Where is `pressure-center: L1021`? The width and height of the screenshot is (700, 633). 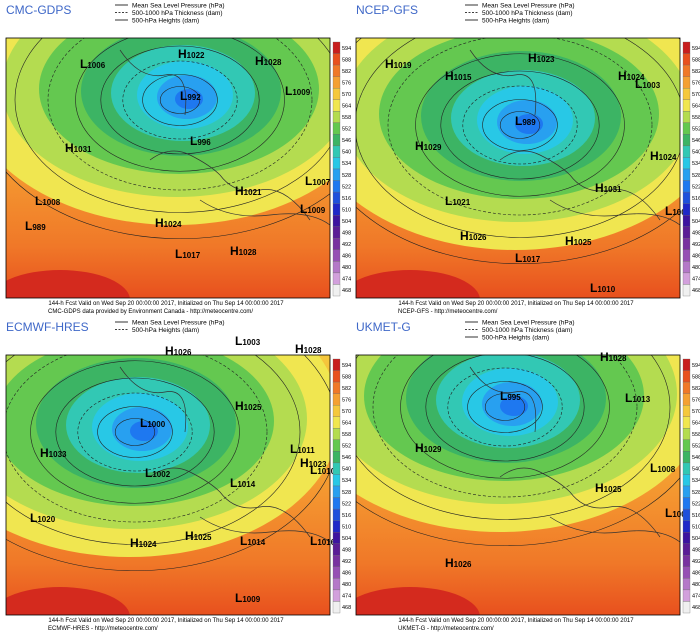 pressure-center: L1021 is located at coordinates (458, 201).